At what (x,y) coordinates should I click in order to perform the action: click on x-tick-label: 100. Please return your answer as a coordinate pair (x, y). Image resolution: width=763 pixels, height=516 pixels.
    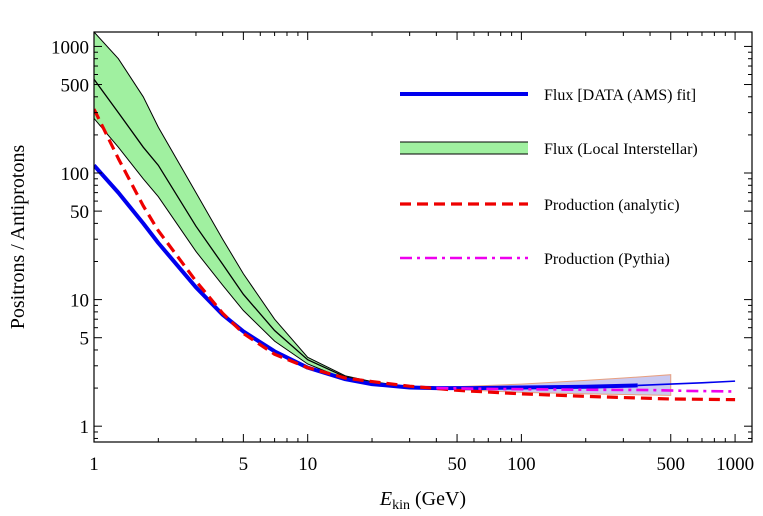
    Looking at the image, I should click on (521, 464).